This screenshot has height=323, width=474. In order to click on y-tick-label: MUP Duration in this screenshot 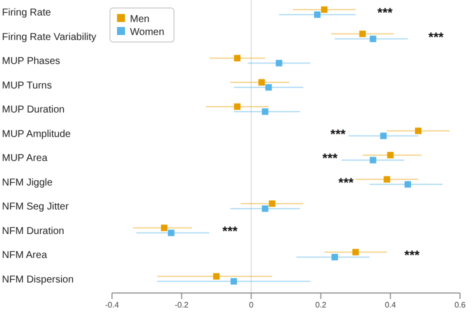, I will do `click(33, 110)`.